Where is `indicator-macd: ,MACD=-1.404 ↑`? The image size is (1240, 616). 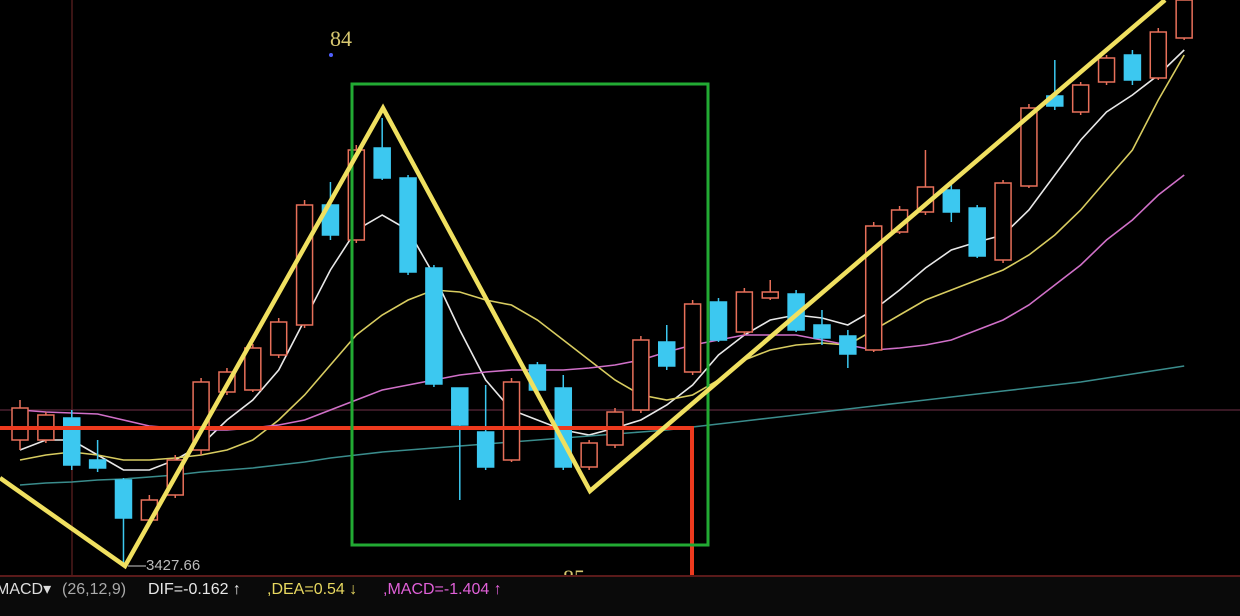 indicator-macd: ,MACD=-1.404 ↑ is located at coordinates (442, 589).